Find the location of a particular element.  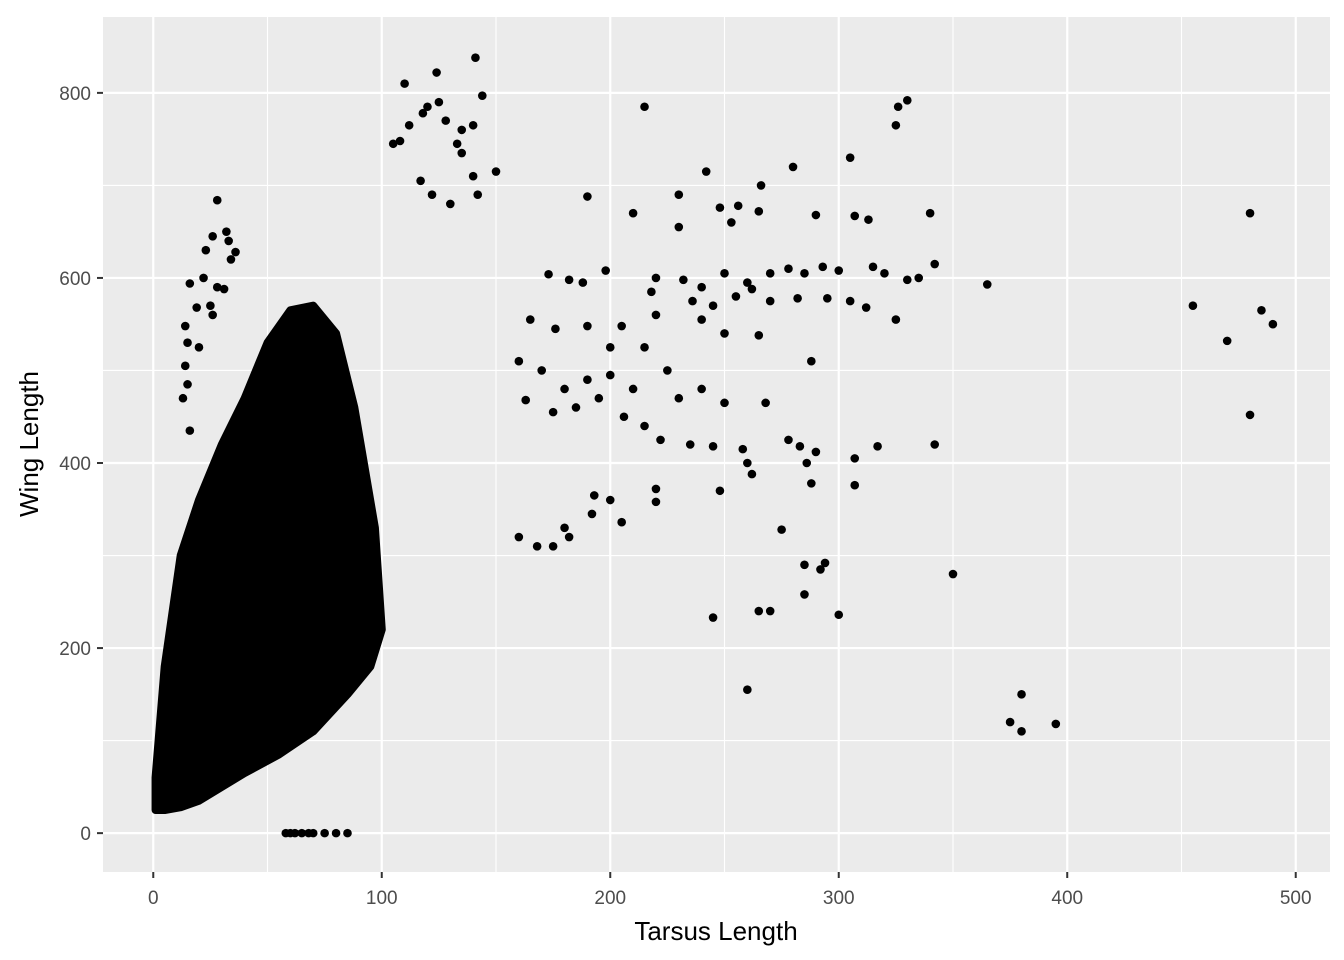

x-axis-ticks: 0 100 200 300 400 500 is located at coordinates (730, 890).